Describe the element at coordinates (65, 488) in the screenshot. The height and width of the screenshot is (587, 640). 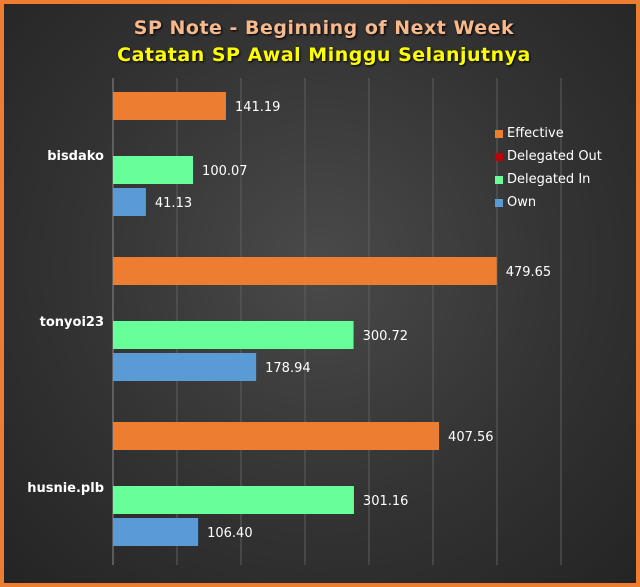
I see `category-label-husnie-plb: husnie.plb` at that location.